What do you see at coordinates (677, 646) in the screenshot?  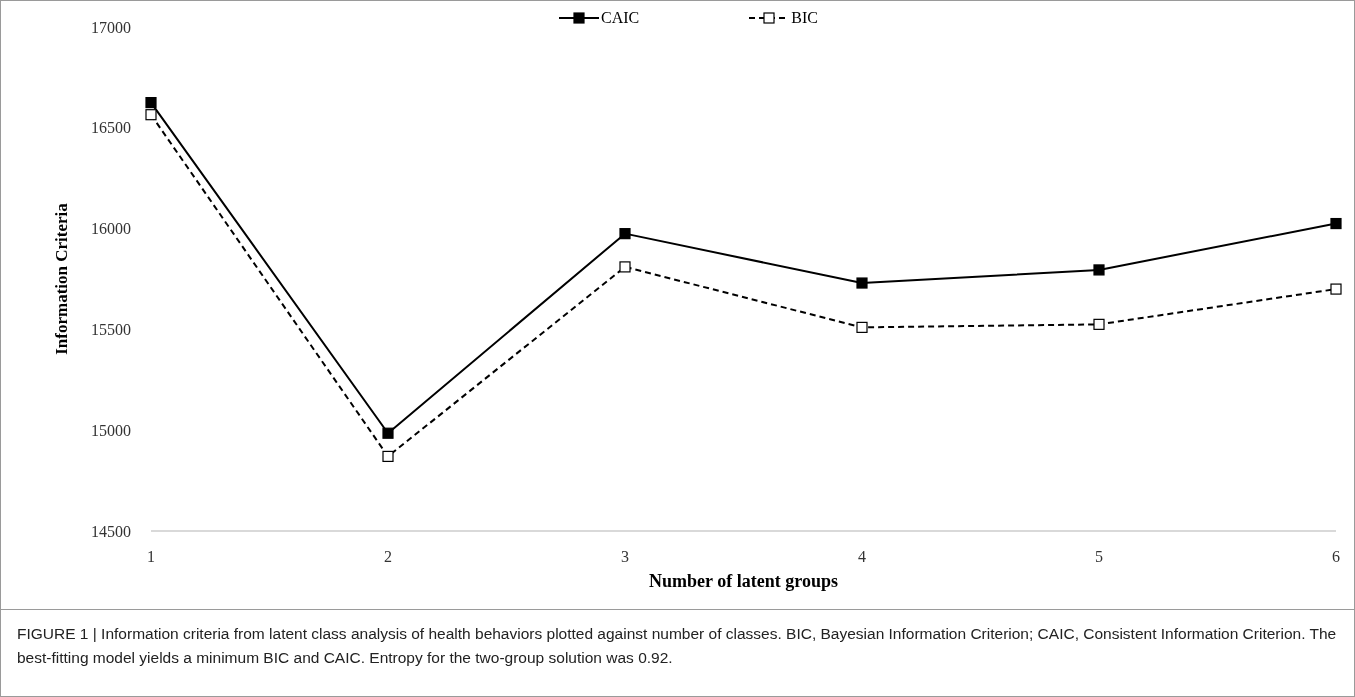 I see `caption: FIGURE 1 | Information criteria from latent class analysis of health behaviors plotted against number of classes. BIC, Bayesian Information Criterion; CAIC, Consistent Information Criterion. The best-fitting model yields a minimum BIC and CAIC. Entropy for the two-group solution was 0.92.` at bounding box center [677, 646].